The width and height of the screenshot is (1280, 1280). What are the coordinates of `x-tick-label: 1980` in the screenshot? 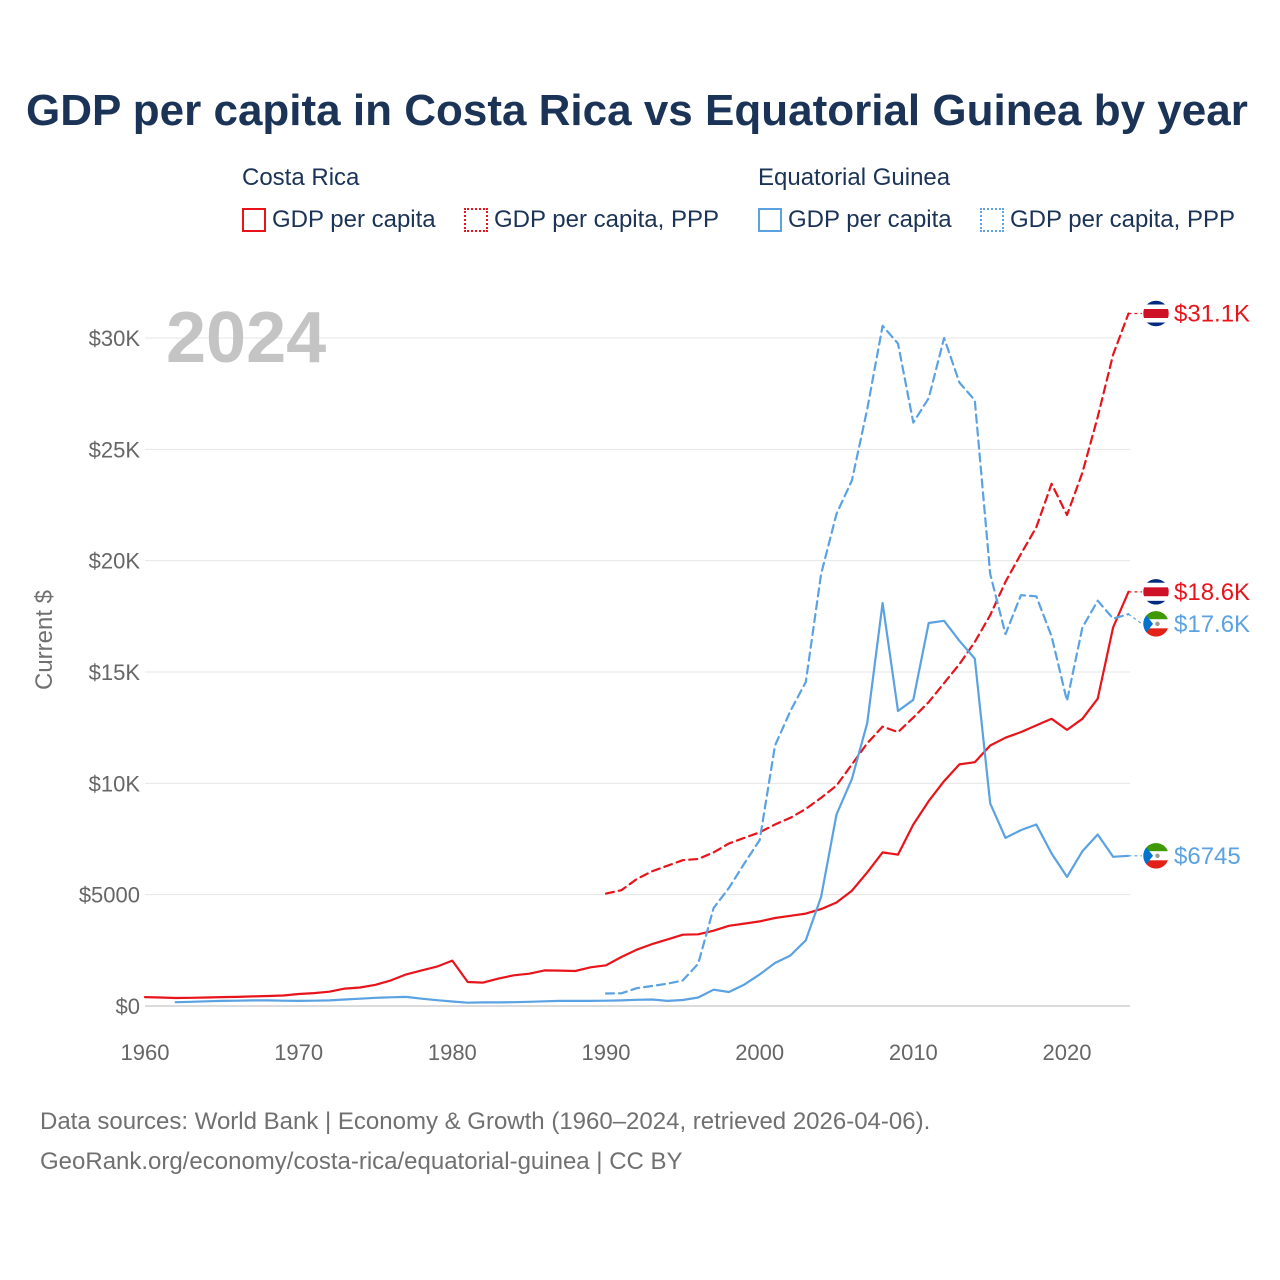 It's located at (452, 1052).